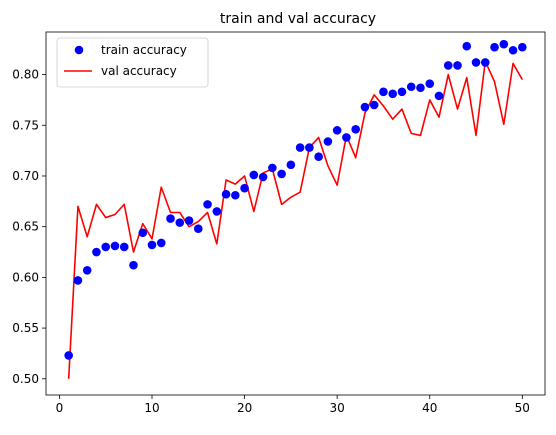 Image resolution: width=556 pixels, height=435 pixels. What do you see at coordinates (25, 328) in the screenshot?
I see `y-tick-label: 0.55` at bounding box center [25, 328].